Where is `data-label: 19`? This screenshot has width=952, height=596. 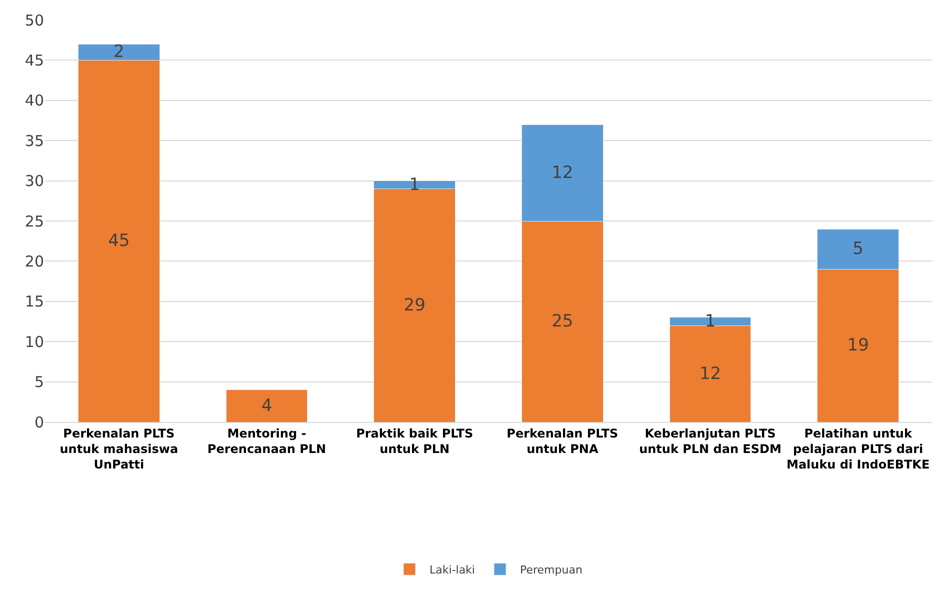 data-label: 19 is located at coordinates (858, 346).